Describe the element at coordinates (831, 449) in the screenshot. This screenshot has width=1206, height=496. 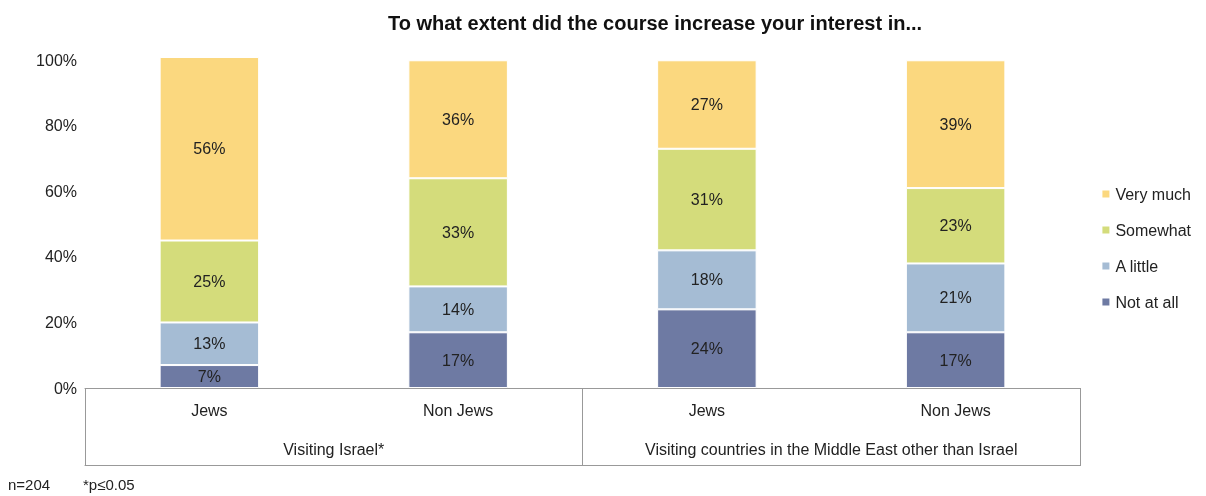
I see `text: Visiting countries in the Middle East other than Israel` at that location.